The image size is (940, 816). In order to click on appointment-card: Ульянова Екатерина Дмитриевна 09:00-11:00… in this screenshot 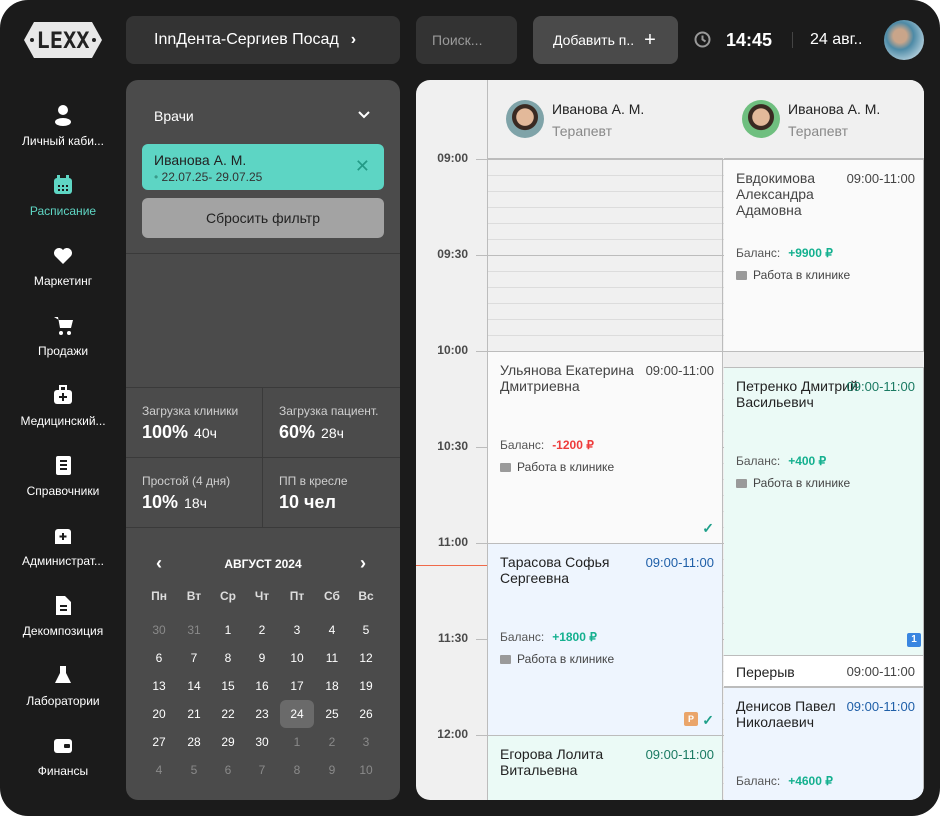, I will do `click(605, 447)`.